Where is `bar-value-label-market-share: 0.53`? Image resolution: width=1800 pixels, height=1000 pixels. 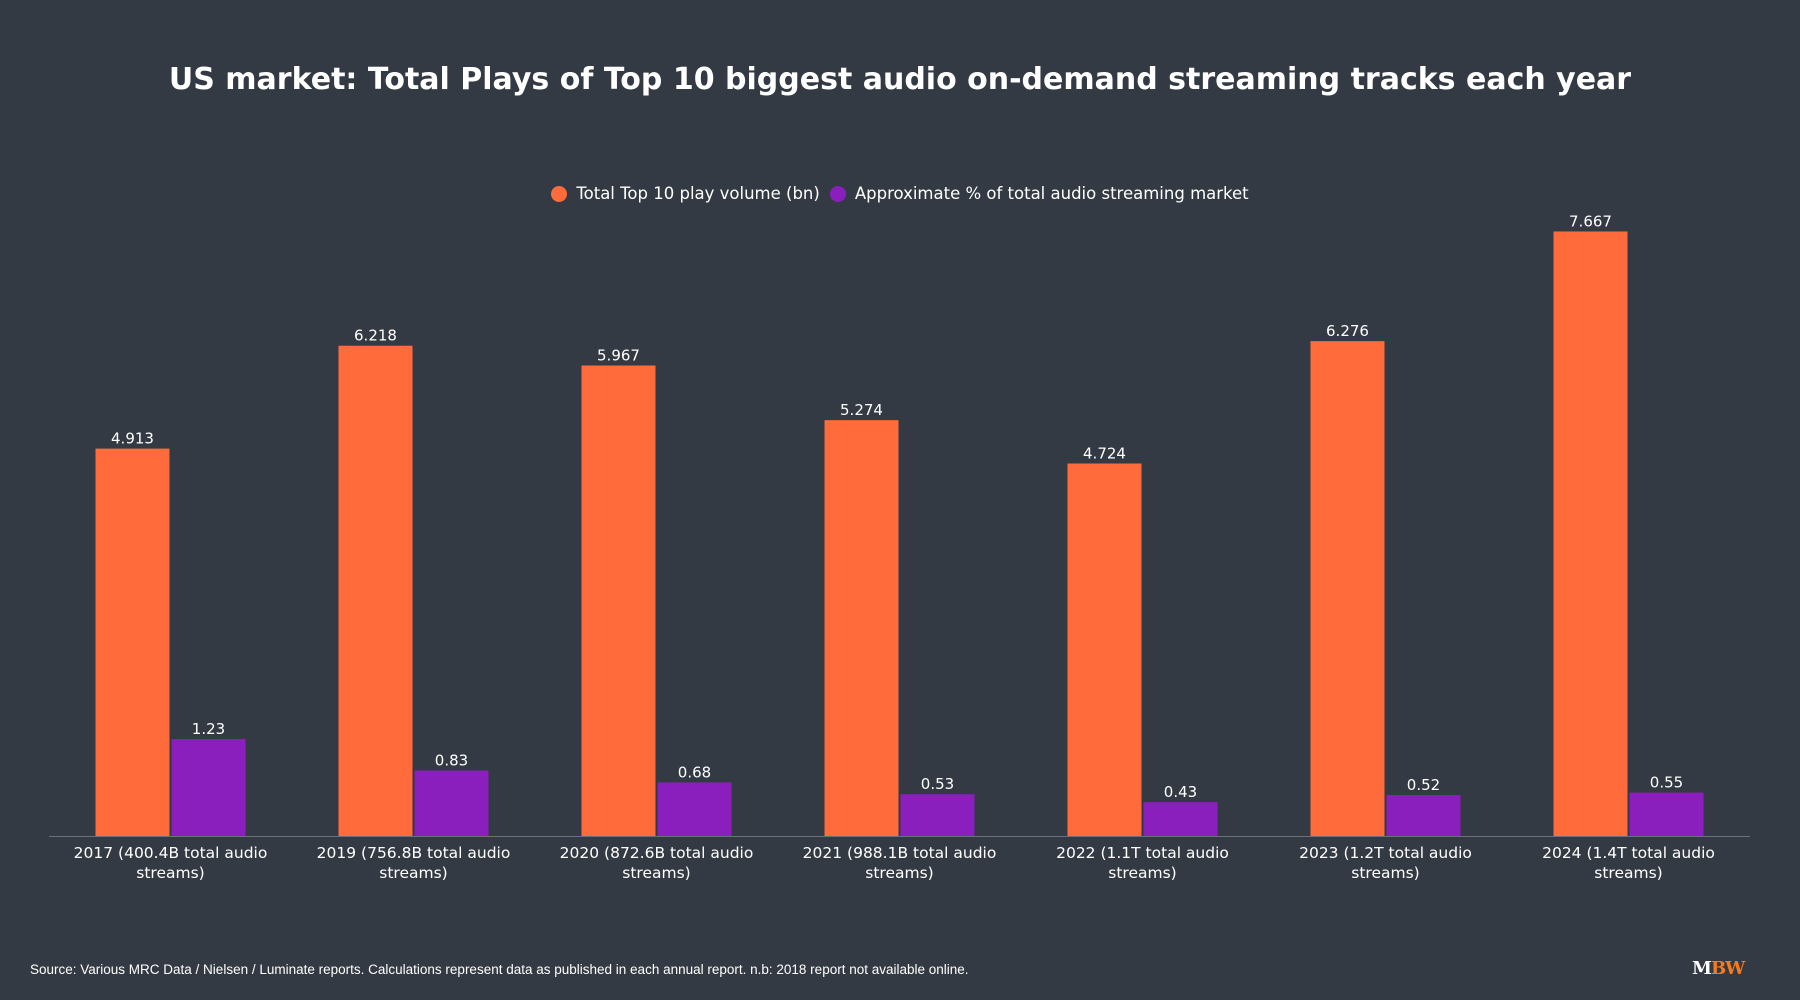
bar-value-label-market-share: 0.53 is located at coordinates (937, 784).